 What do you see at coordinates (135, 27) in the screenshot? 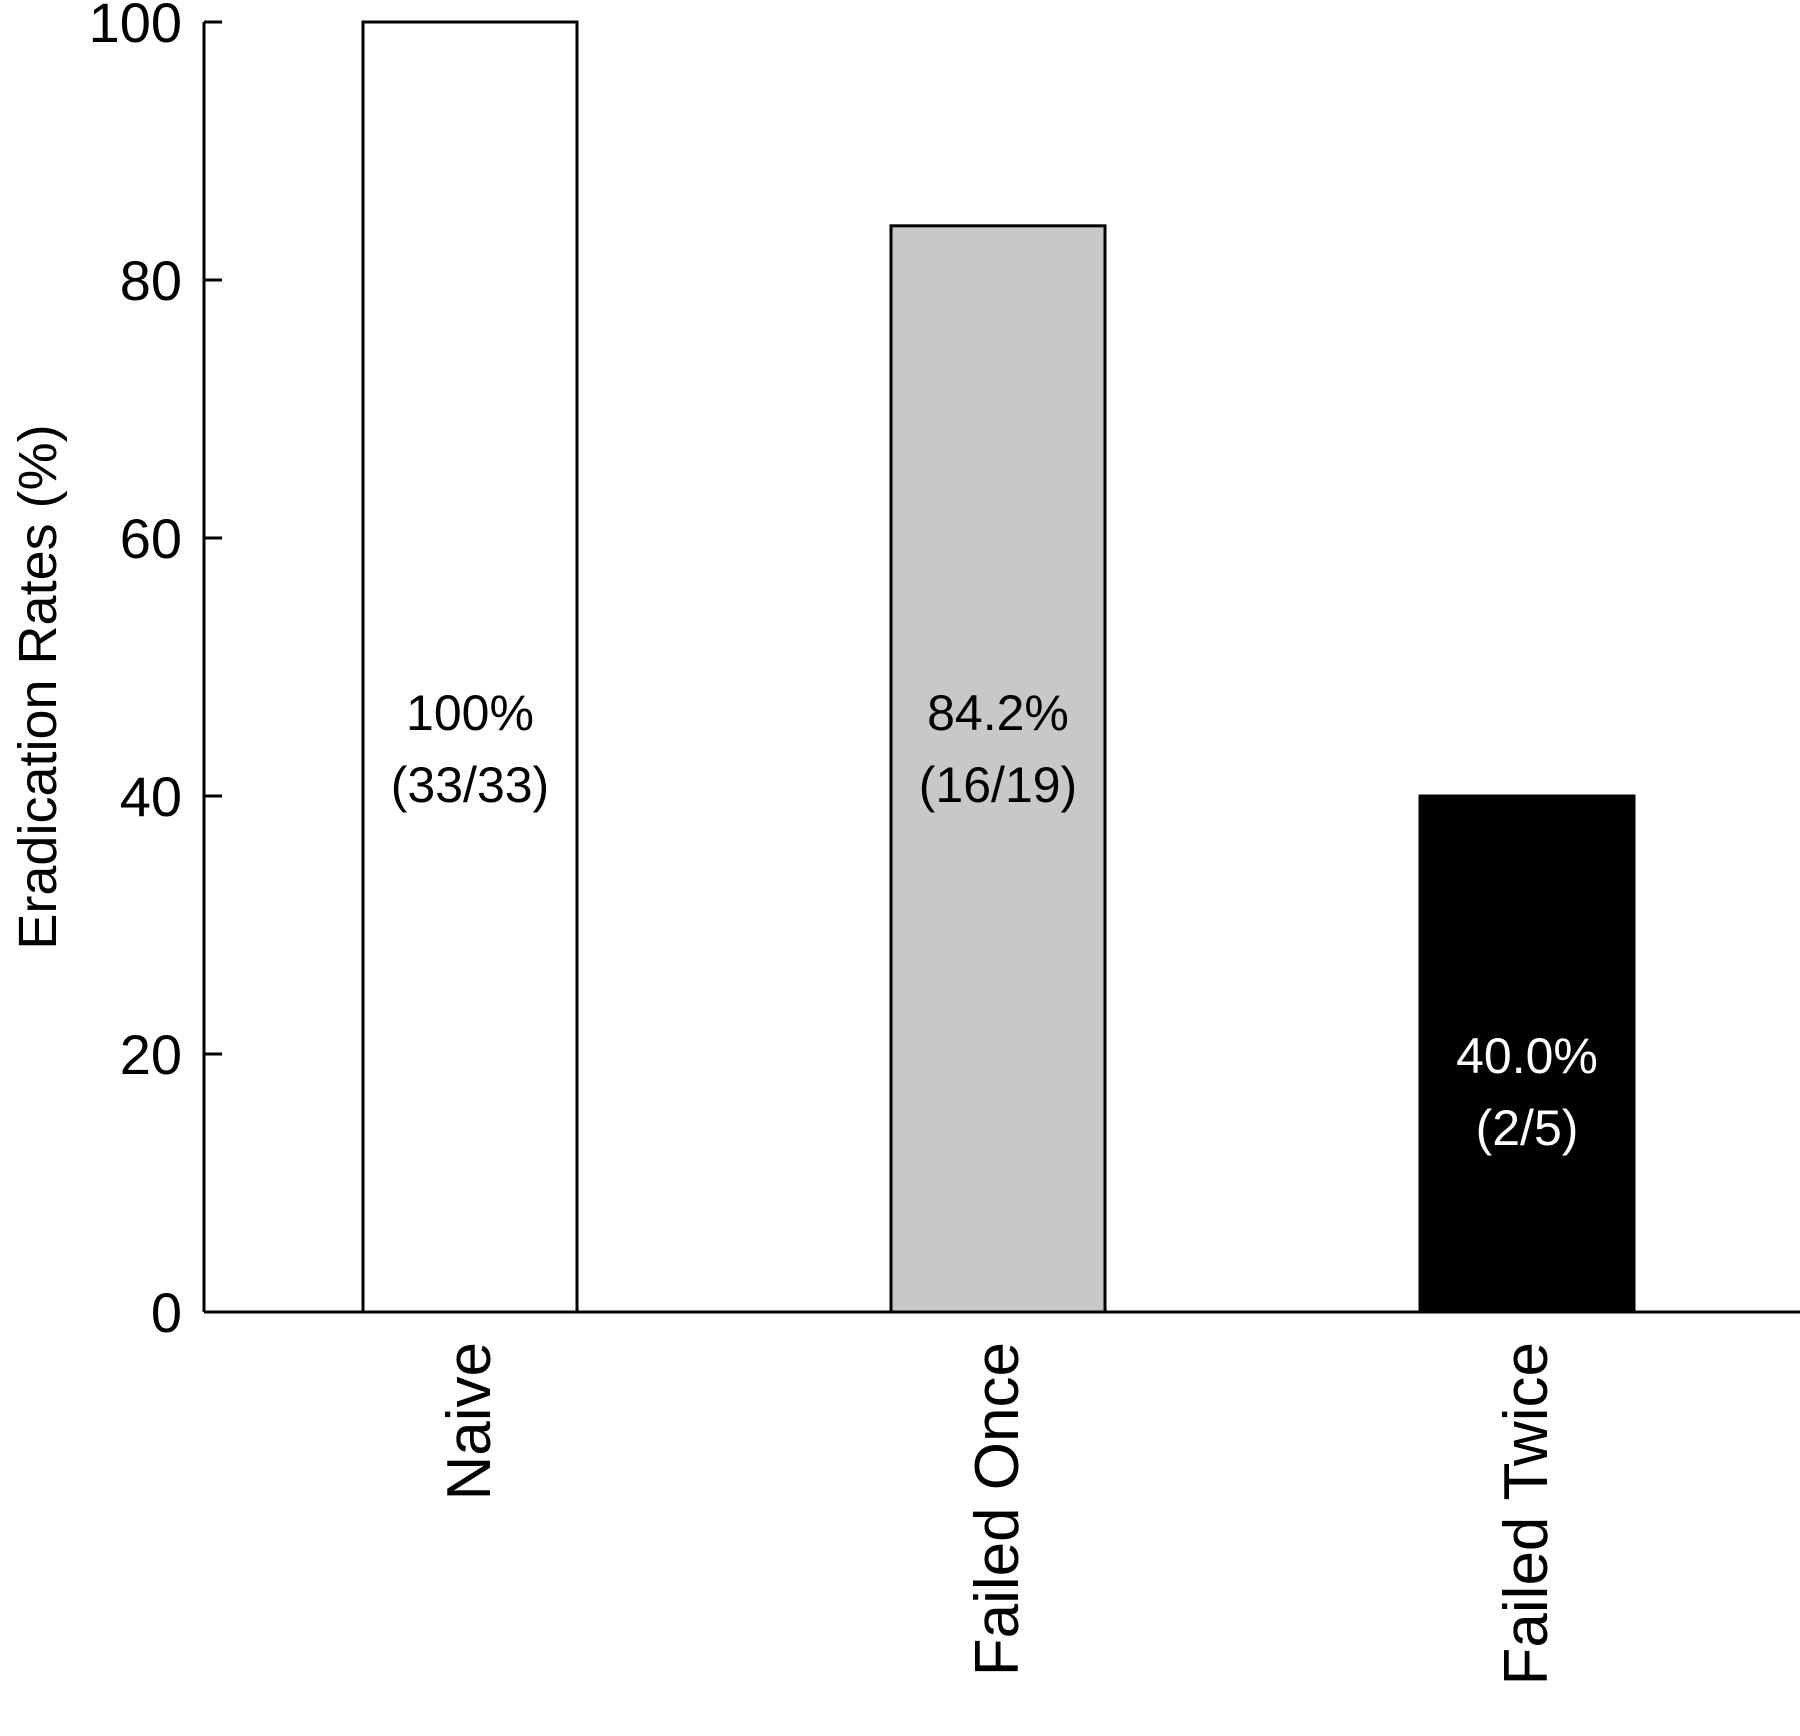
I see `y-tick-label: 100` at bounding box center [135, 27].